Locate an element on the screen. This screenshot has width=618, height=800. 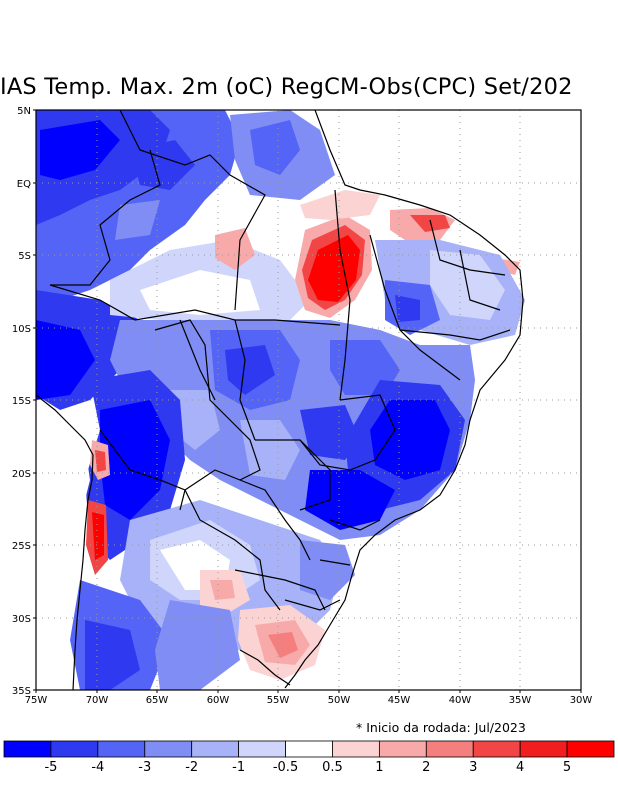
x-tick-label: 40W is located at coordinates (460, 700).